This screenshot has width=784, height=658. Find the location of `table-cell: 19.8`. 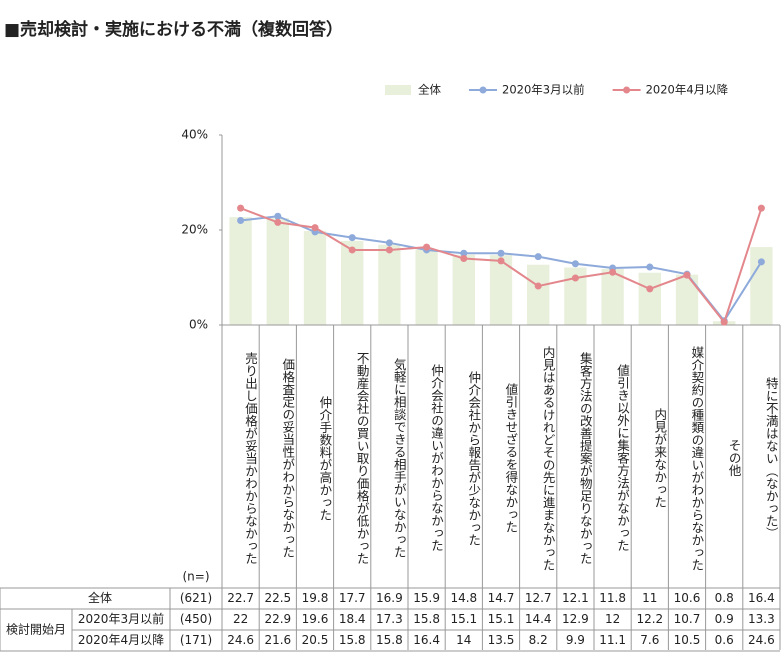

table-cell: 19.8 is located at coordinates (315, 598).